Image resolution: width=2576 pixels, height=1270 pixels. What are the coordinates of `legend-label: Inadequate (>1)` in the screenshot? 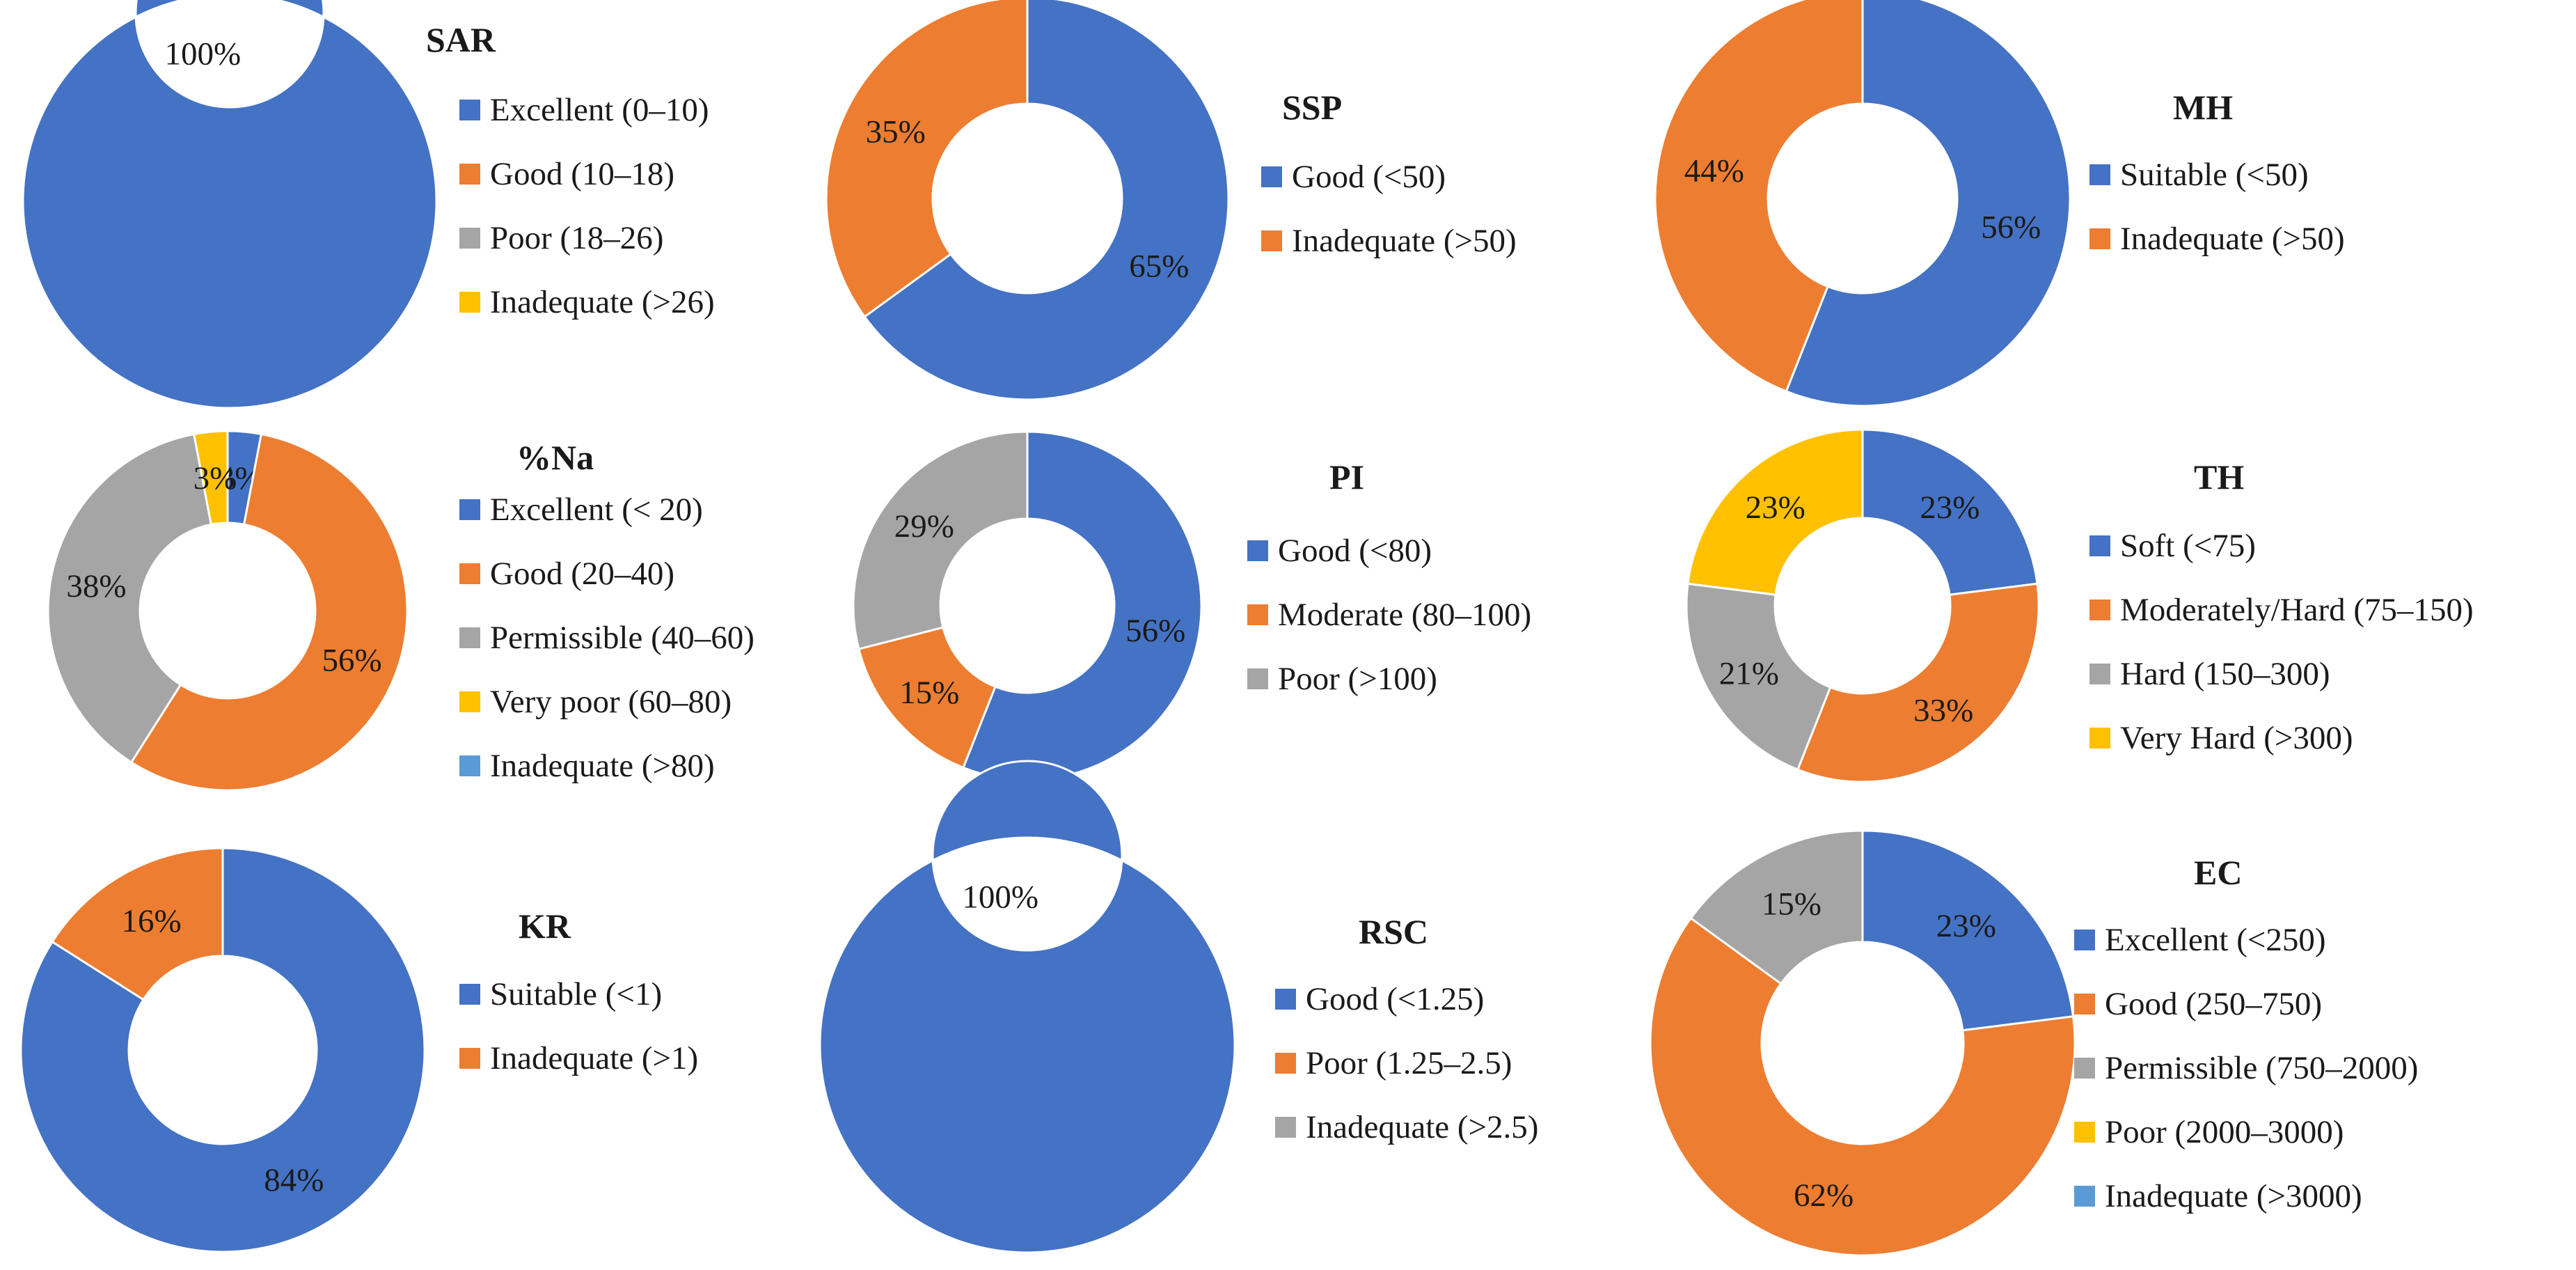 It's located at (594, 1058).